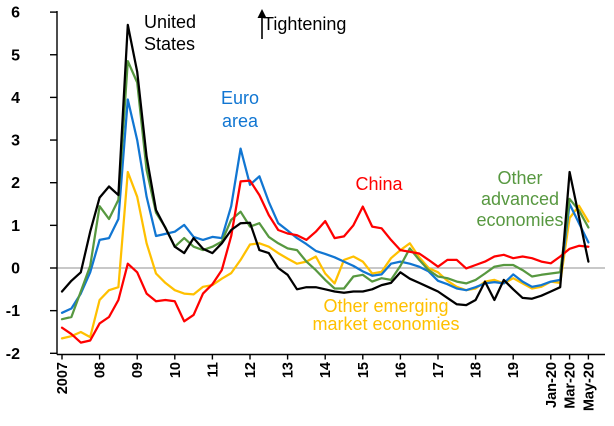 This screenshot has width=614, height=426. Describe the element at coordinates (15, 55) in the screenshot. I see `y-tick-label: 5` at that location.